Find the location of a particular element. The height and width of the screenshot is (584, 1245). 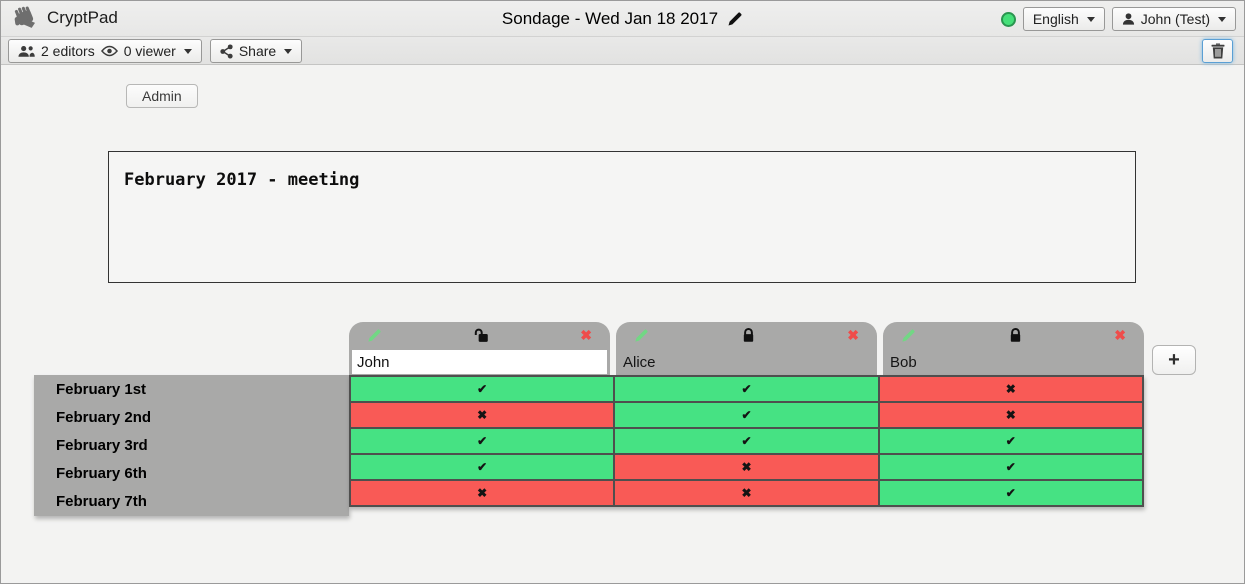

trash-icon is located at coordinates (1218, 51).